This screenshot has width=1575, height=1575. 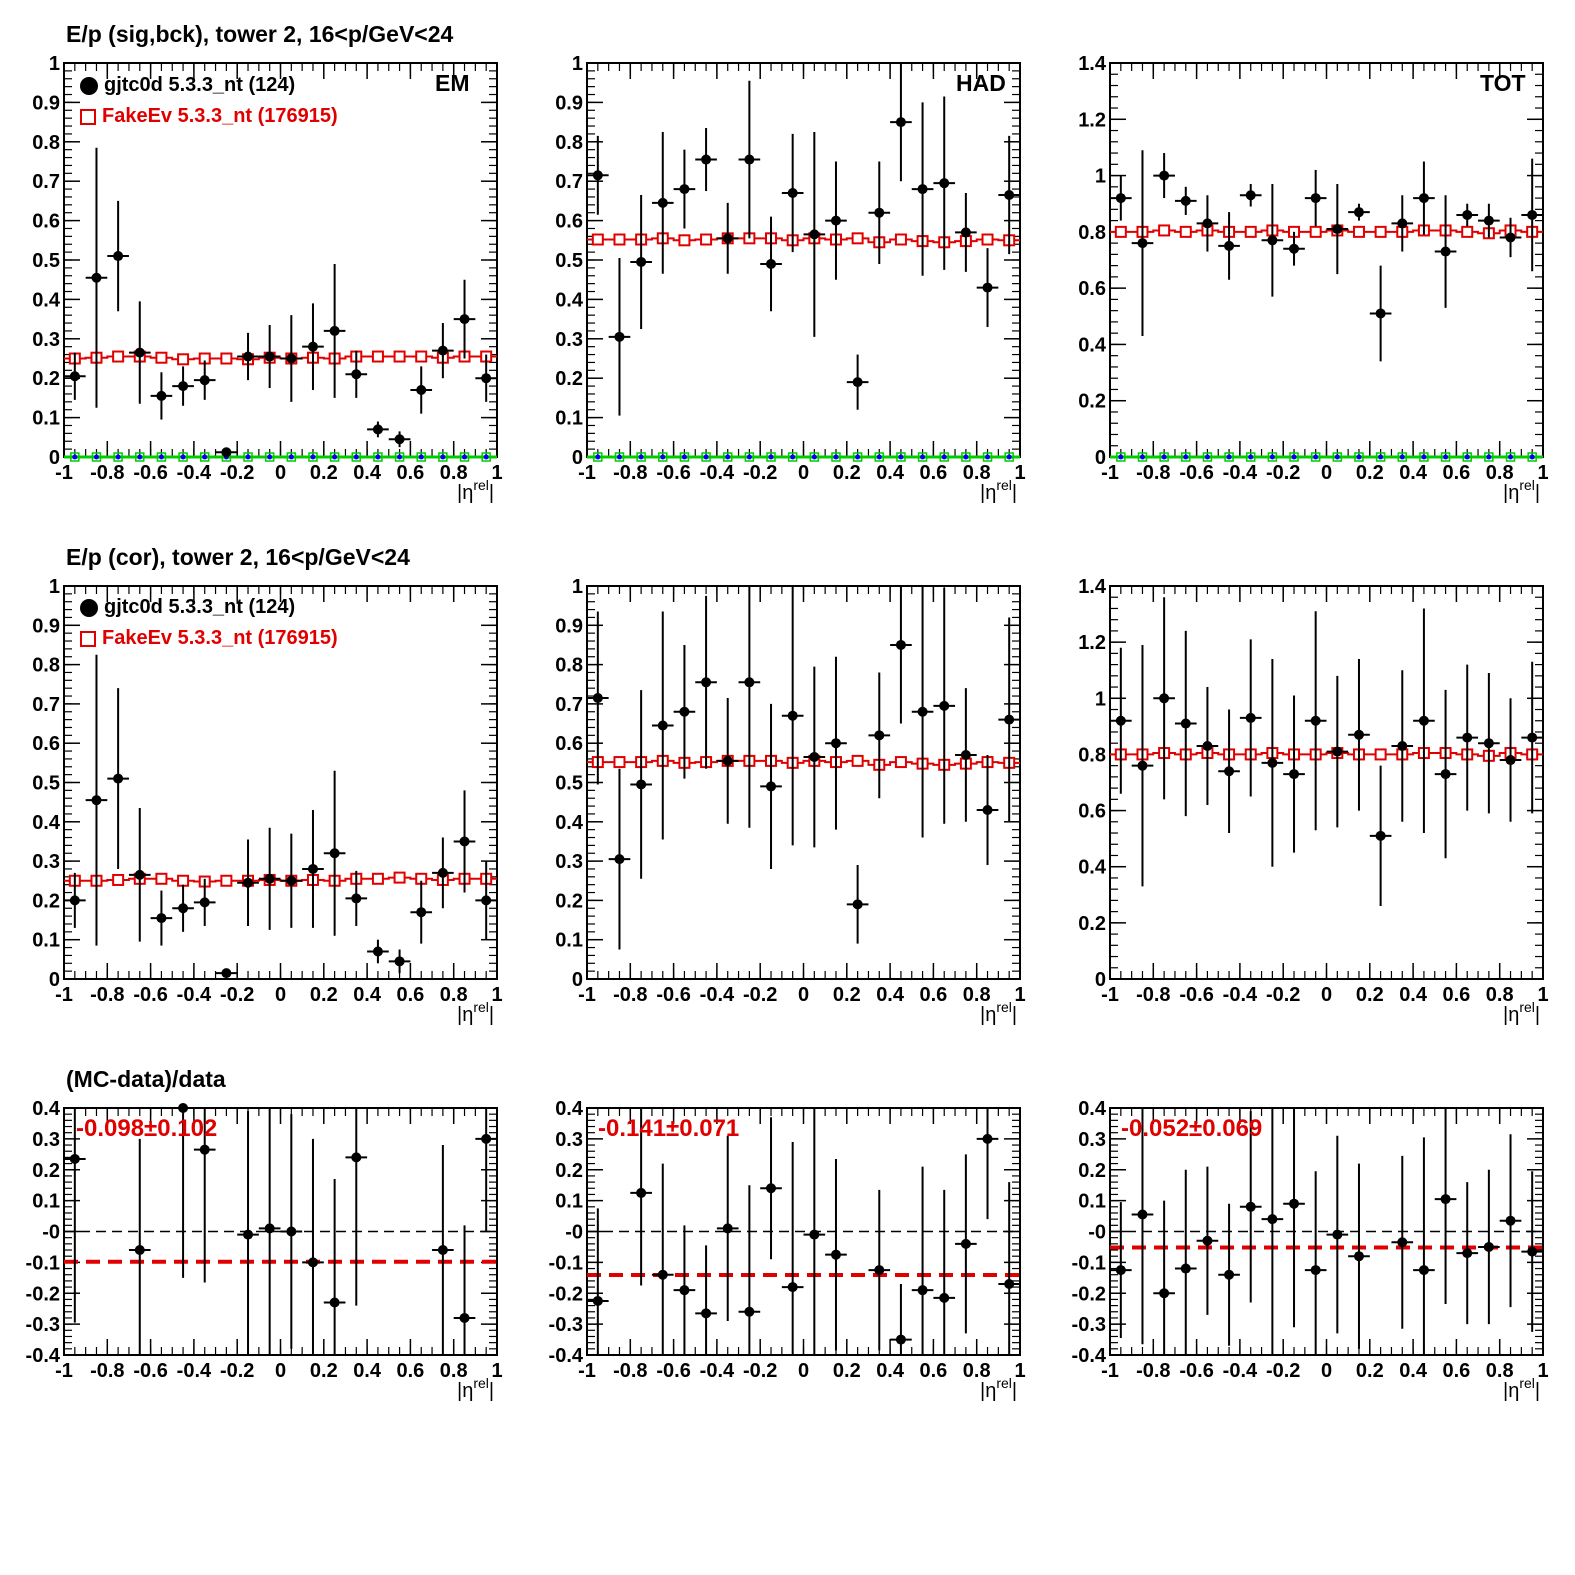 I want to click on panel-tag-had: HAD, so click(x=981, y=83).